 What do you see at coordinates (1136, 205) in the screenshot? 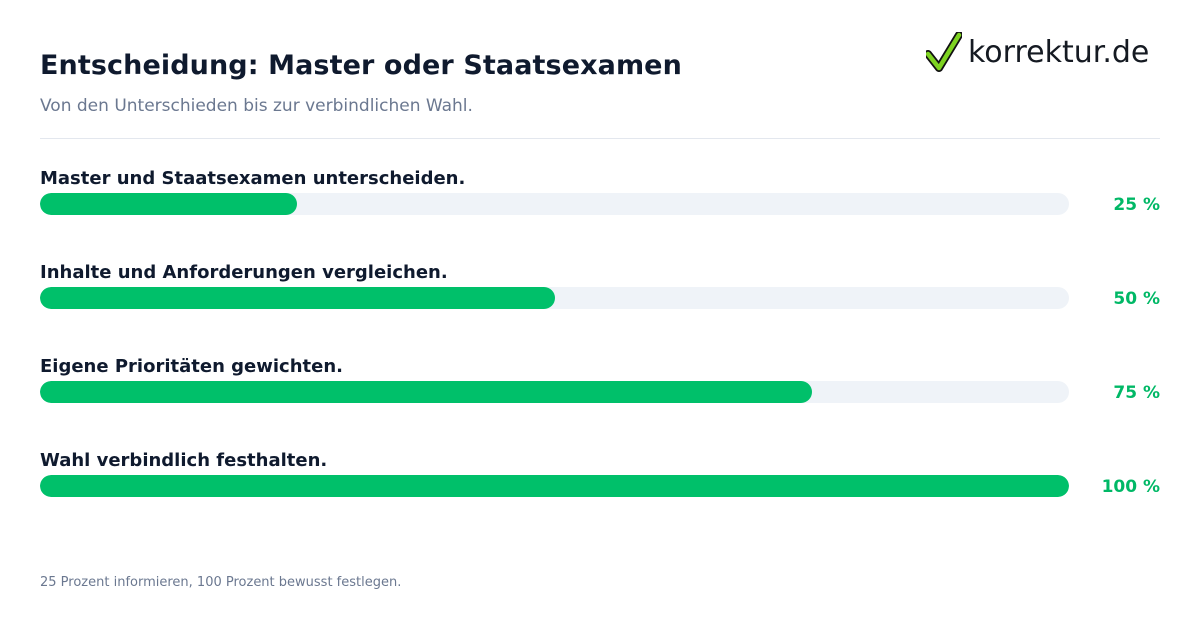
I see `bar-value-label: 25 %` at bounding box center [1136, 205].